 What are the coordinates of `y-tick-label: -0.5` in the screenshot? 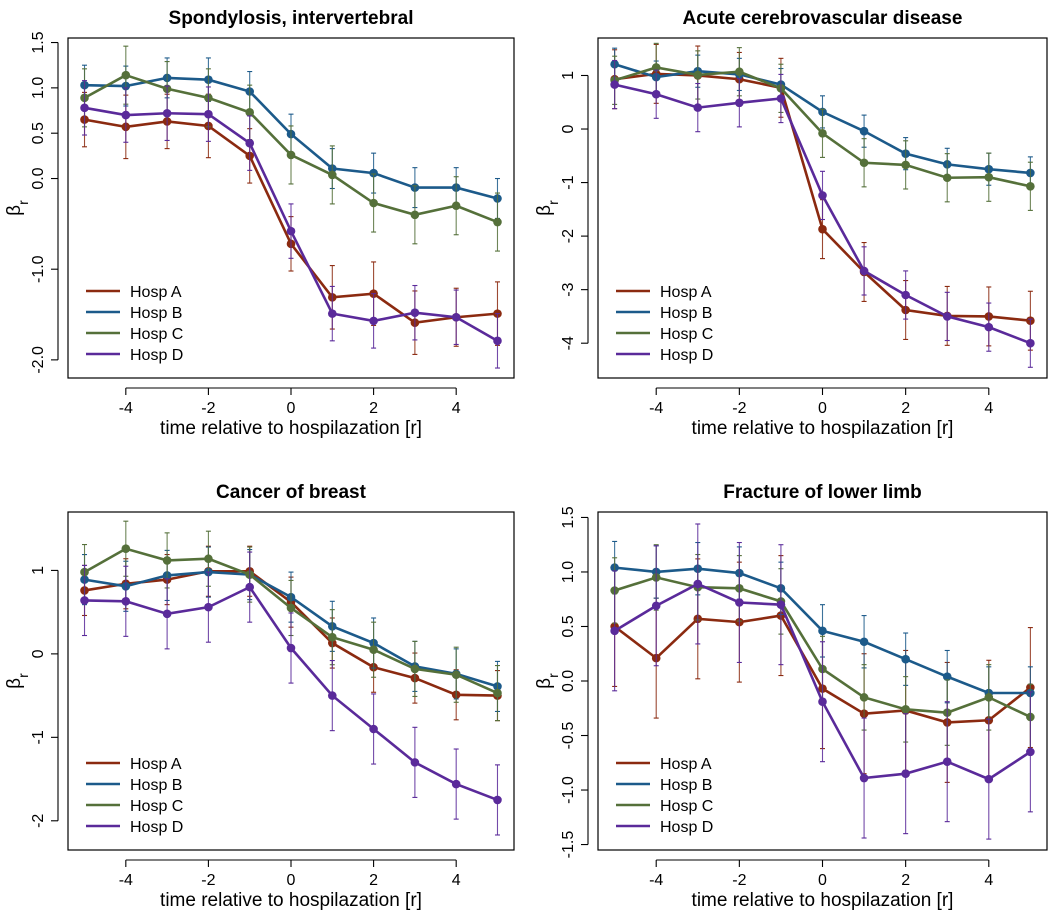 It's located at (568, 736).